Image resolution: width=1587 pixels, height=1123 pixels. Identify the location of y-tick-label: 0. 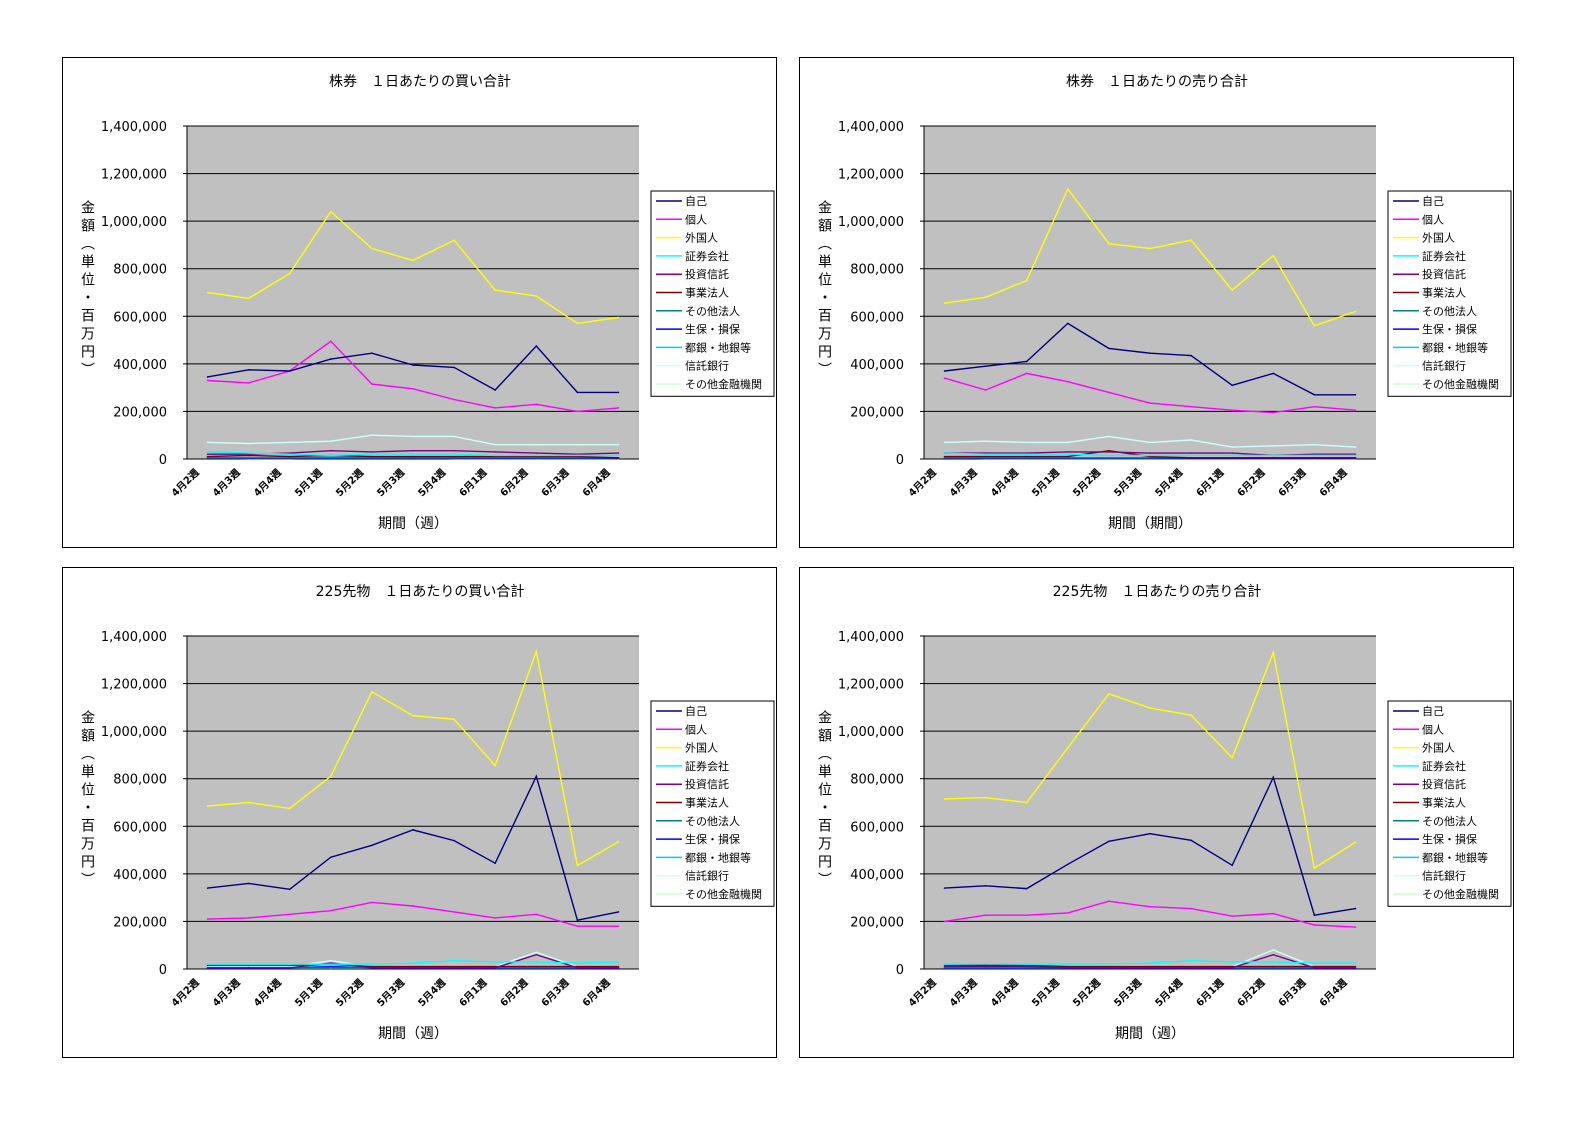
(900, 460).